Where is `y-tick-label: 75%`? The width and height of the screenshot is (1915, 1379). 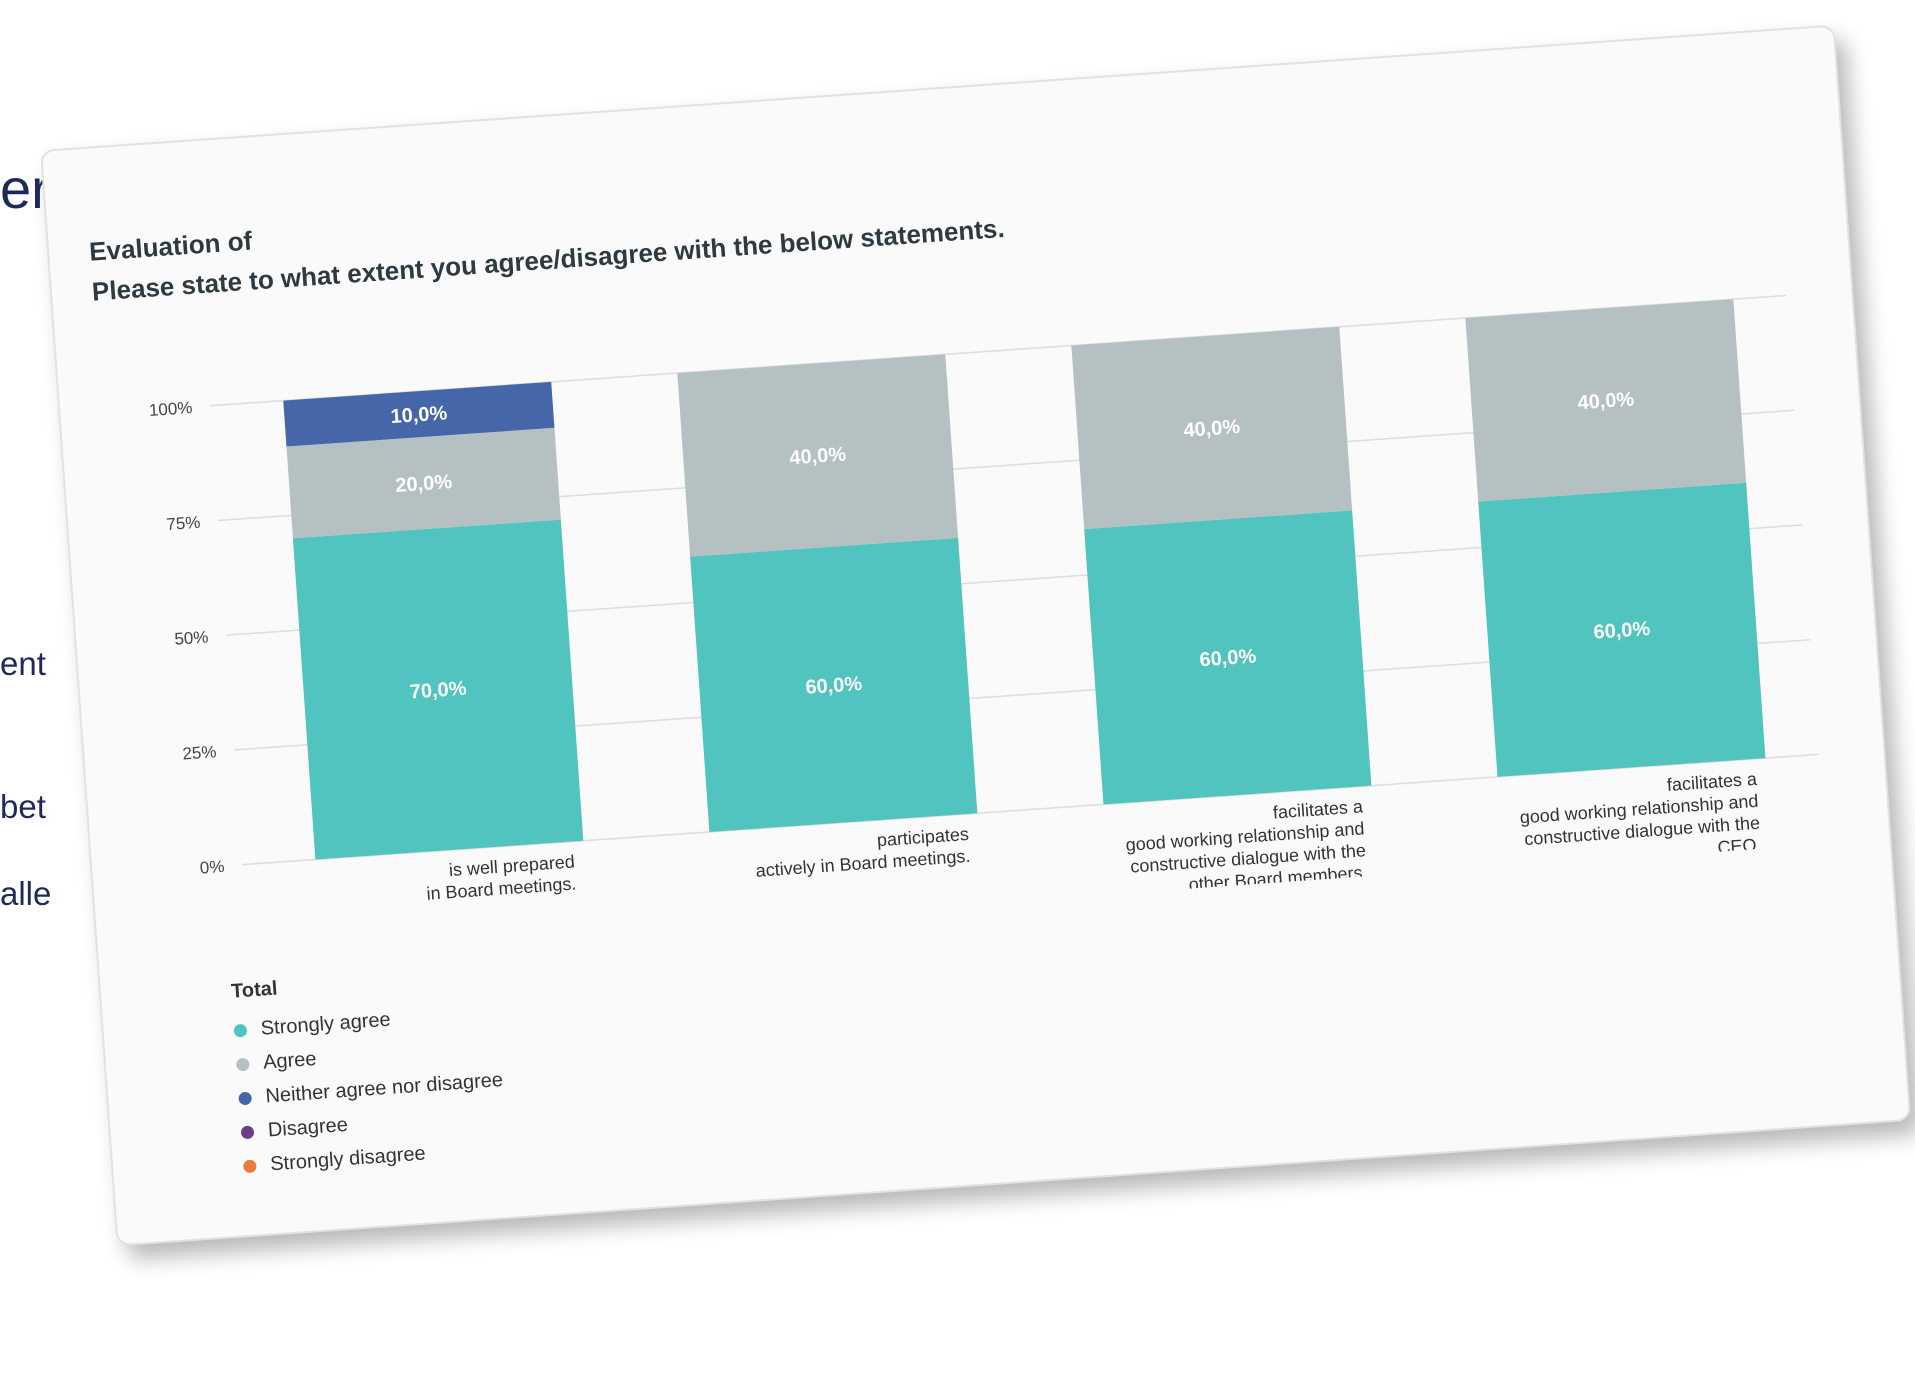 y-tick-label: 75% is located at coordinates (183, 523).